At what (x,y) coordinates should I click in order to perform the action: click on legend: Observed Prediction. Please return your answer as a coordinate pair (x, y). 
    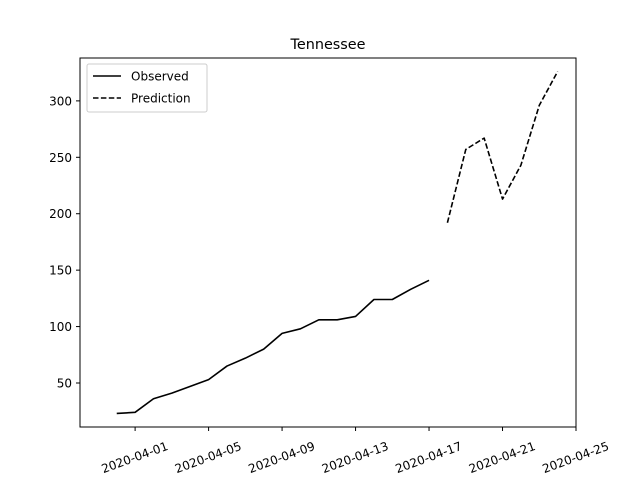
    Looking at the image, I should click on (147, 88).